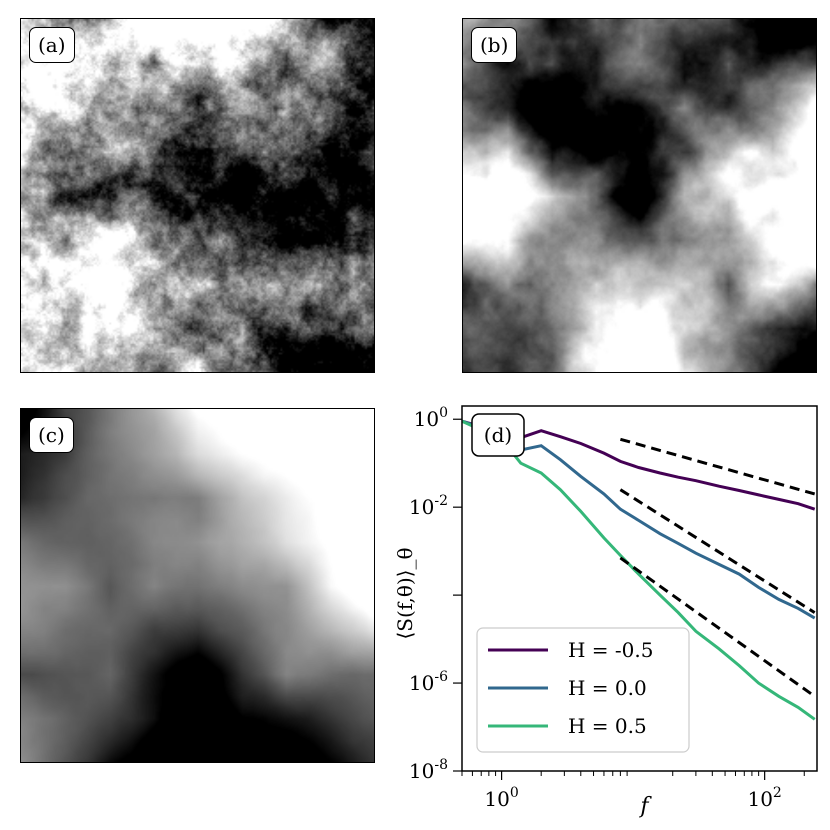  I want to click on legend-label-0: H = -0.5, so click(610, 650).